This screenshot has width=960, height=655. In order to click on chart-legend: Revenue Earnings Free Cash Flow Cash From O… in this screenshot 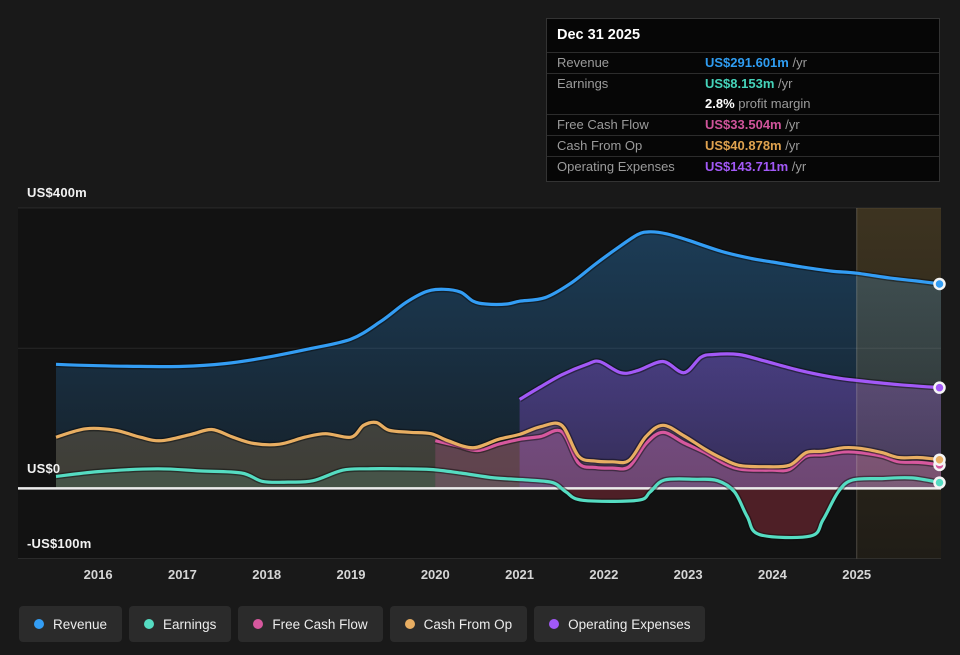, I will do `click(362, 624)`.